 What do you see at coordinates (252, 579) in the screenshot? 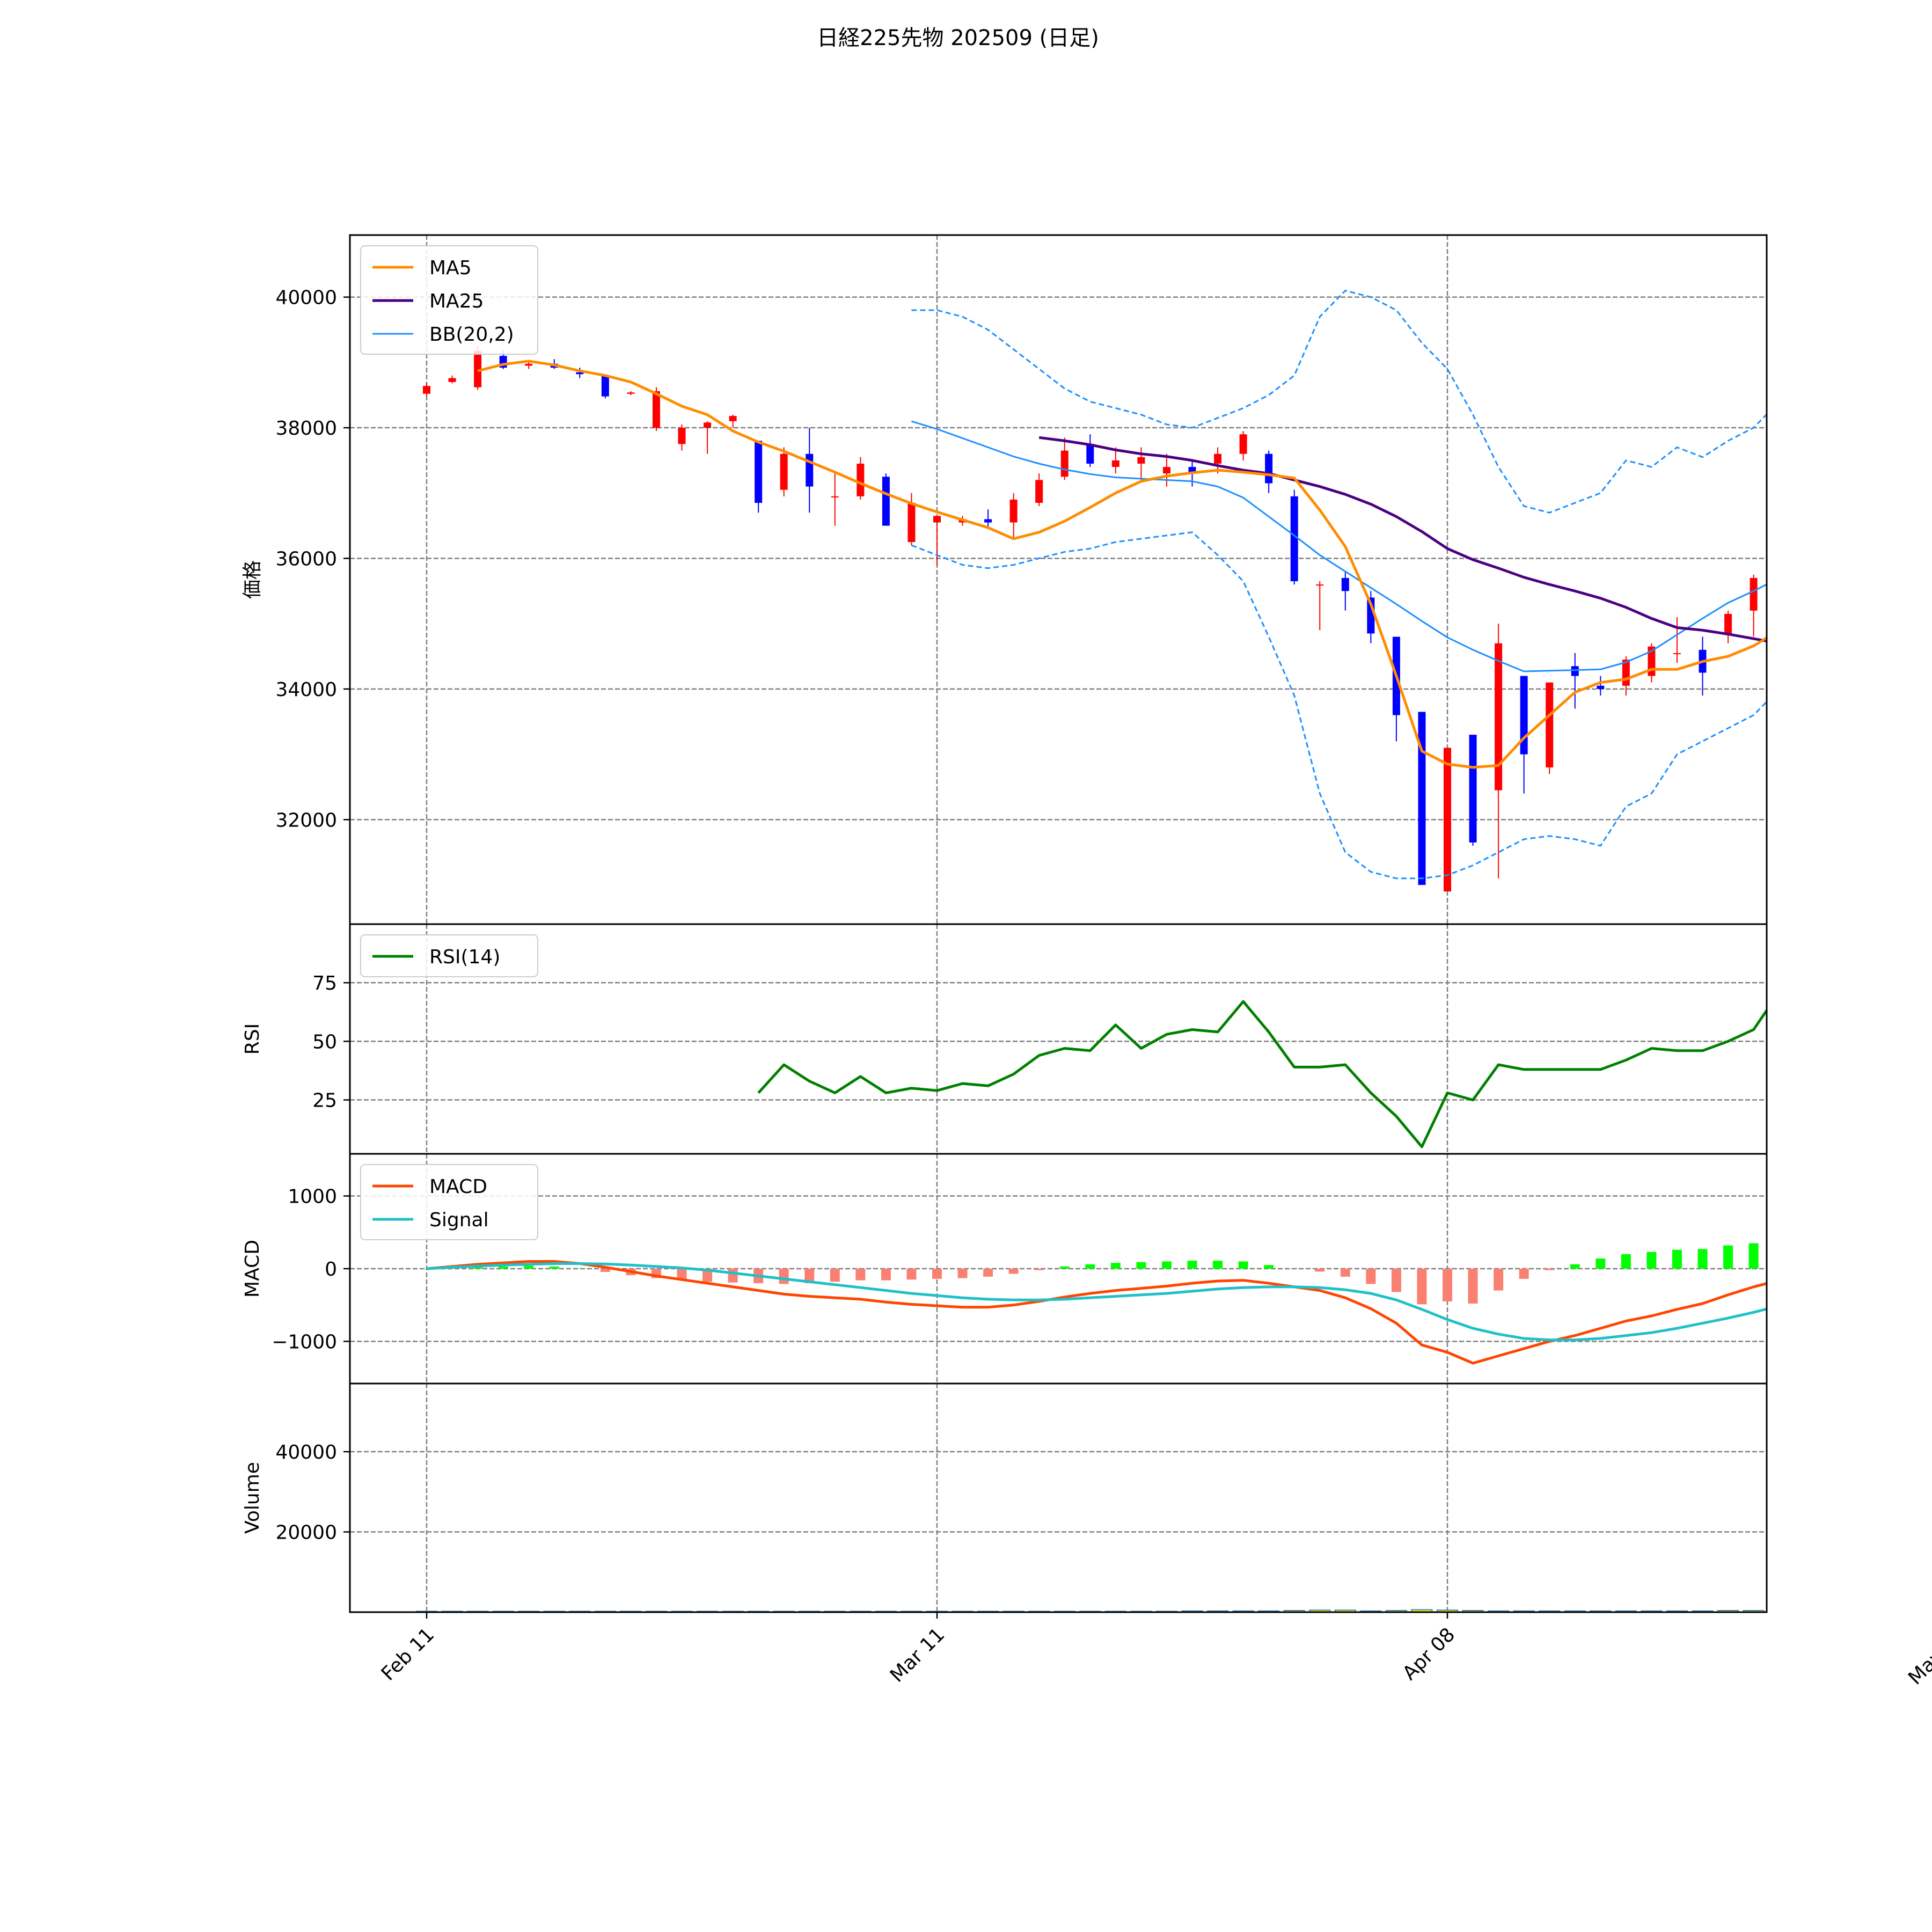
I see `price-ylabel: 価格` at bounding box center [252, 579].